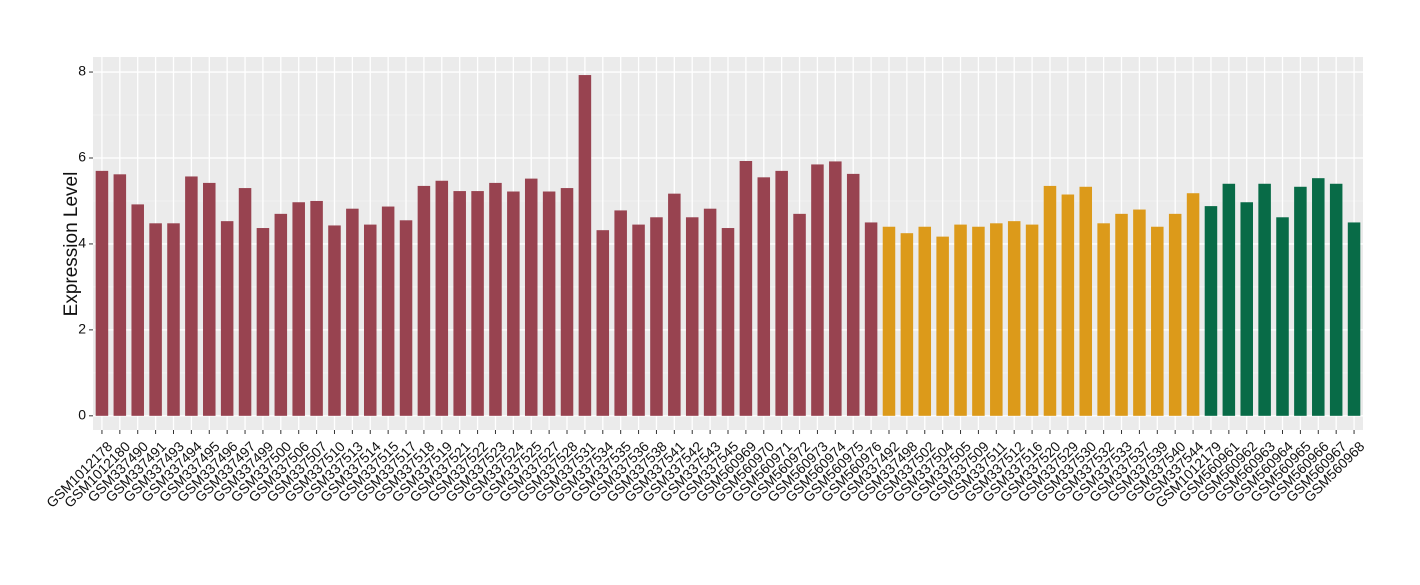 This screenshot has height=585, width=1420. Describe the element at coordinates (82, 243) in the screenshot. I see `y-tick-label: 4` at that location.